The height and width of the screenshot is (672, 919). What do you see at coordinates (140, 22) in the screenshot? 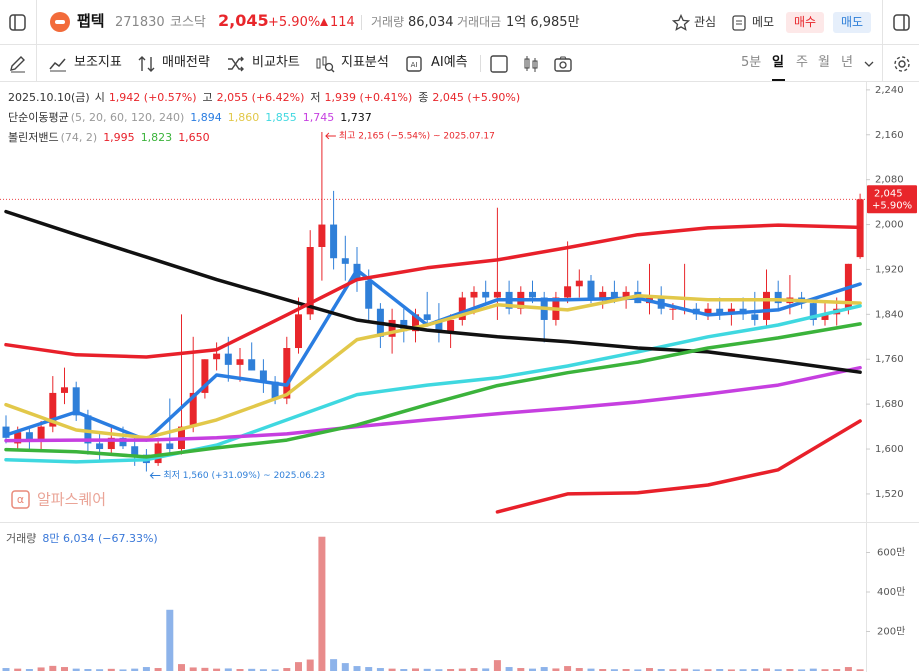
I see `stock-code: 271830` at bounding box center [140, 22].